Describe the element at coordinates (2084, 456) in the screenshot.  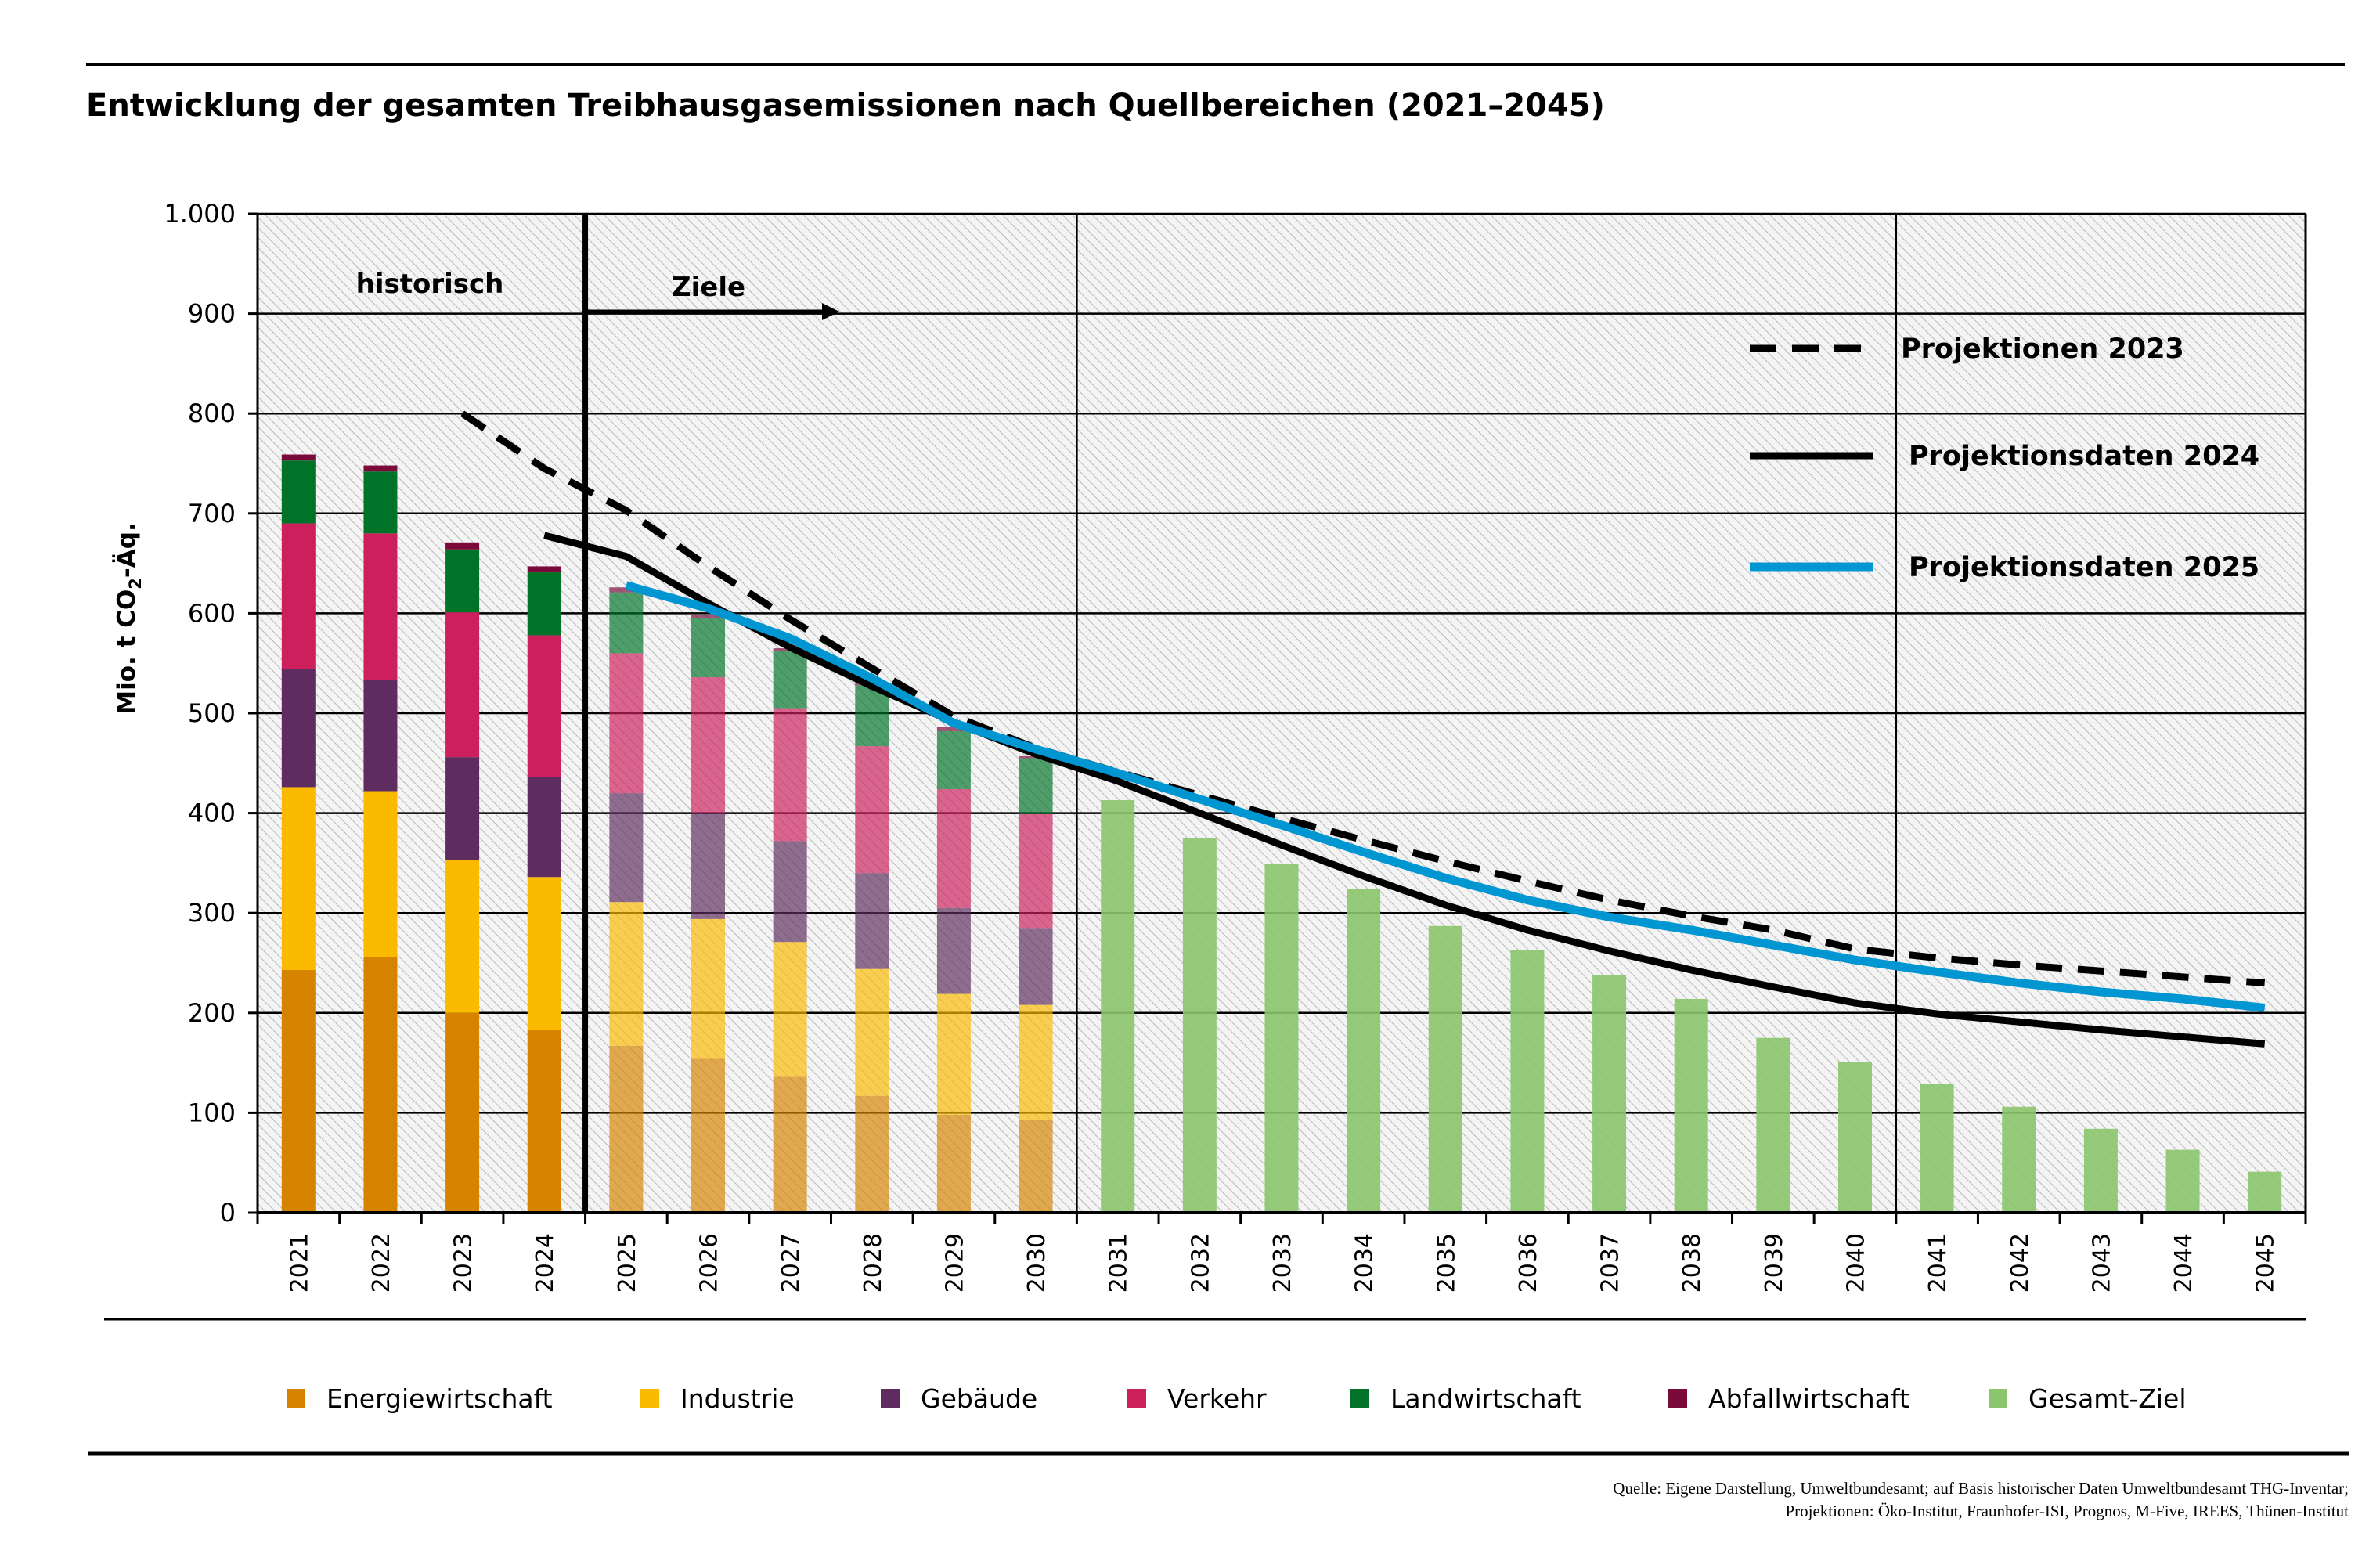
I see `line-legend-label: Projektionsdaten 2024` at that location.